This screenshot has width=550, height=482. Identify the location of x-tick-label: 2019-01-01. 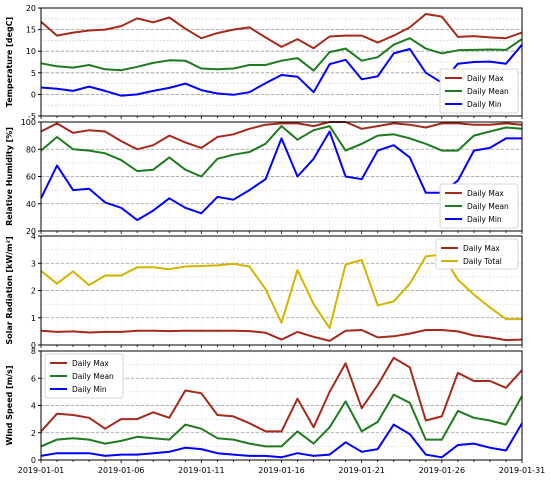
(41, 470).